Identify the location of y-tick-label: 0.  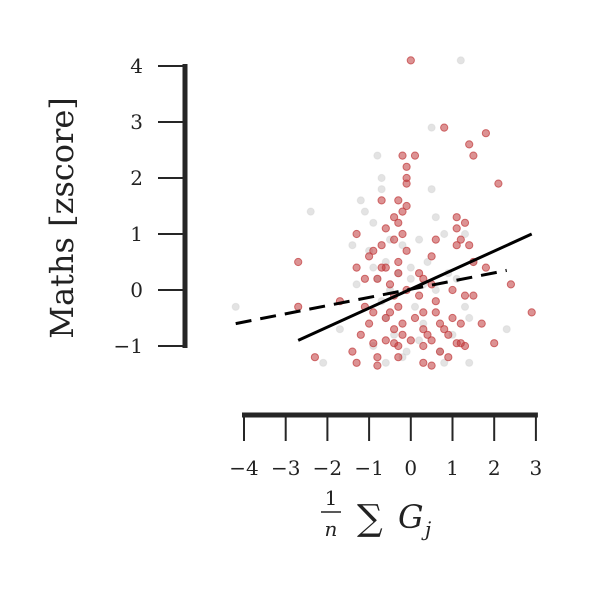
(136, 290).